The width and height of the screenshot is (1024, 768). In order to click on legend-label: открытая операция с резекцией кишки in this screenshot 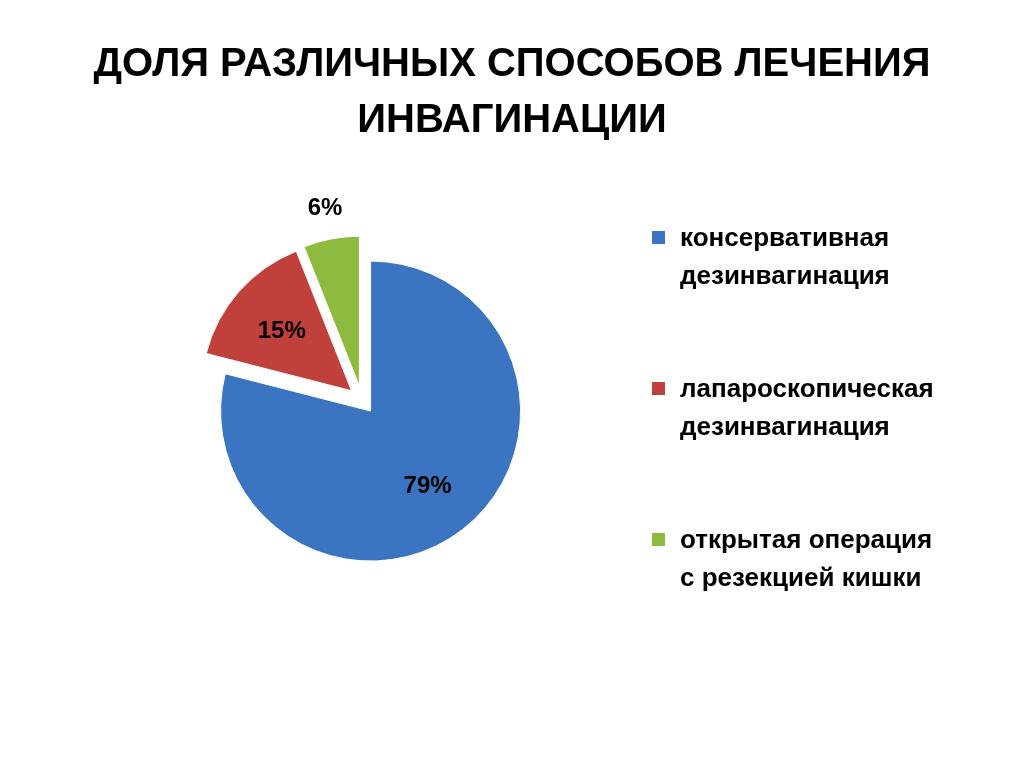, I will do `click(806, 558)`.